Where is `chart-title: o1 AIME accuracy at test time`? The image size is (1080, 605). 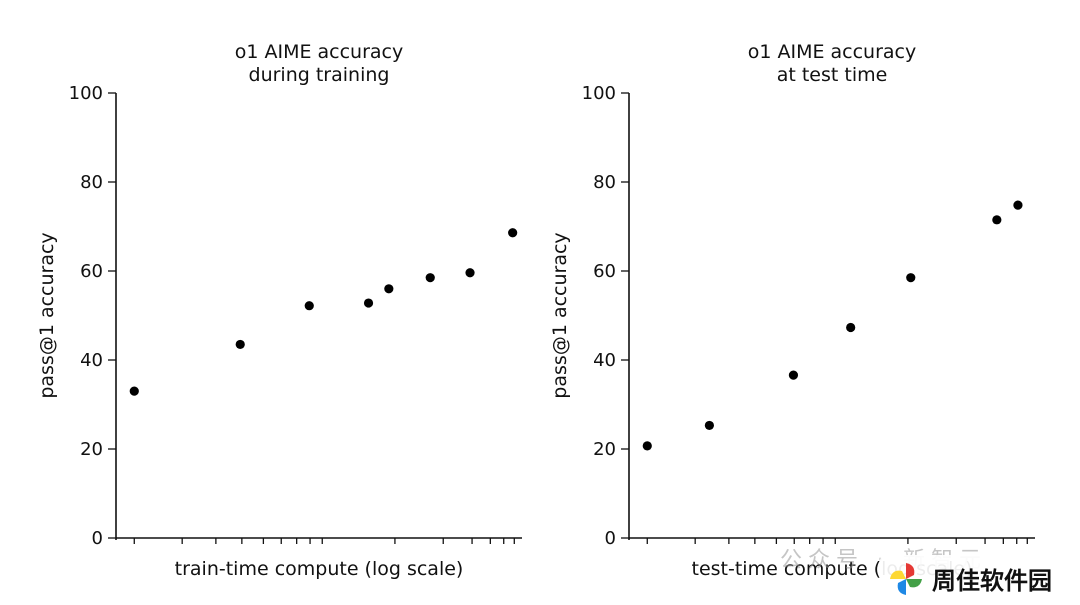 chart-title: o1 AIME accuracy at test time is located at coordinates (832, 63).